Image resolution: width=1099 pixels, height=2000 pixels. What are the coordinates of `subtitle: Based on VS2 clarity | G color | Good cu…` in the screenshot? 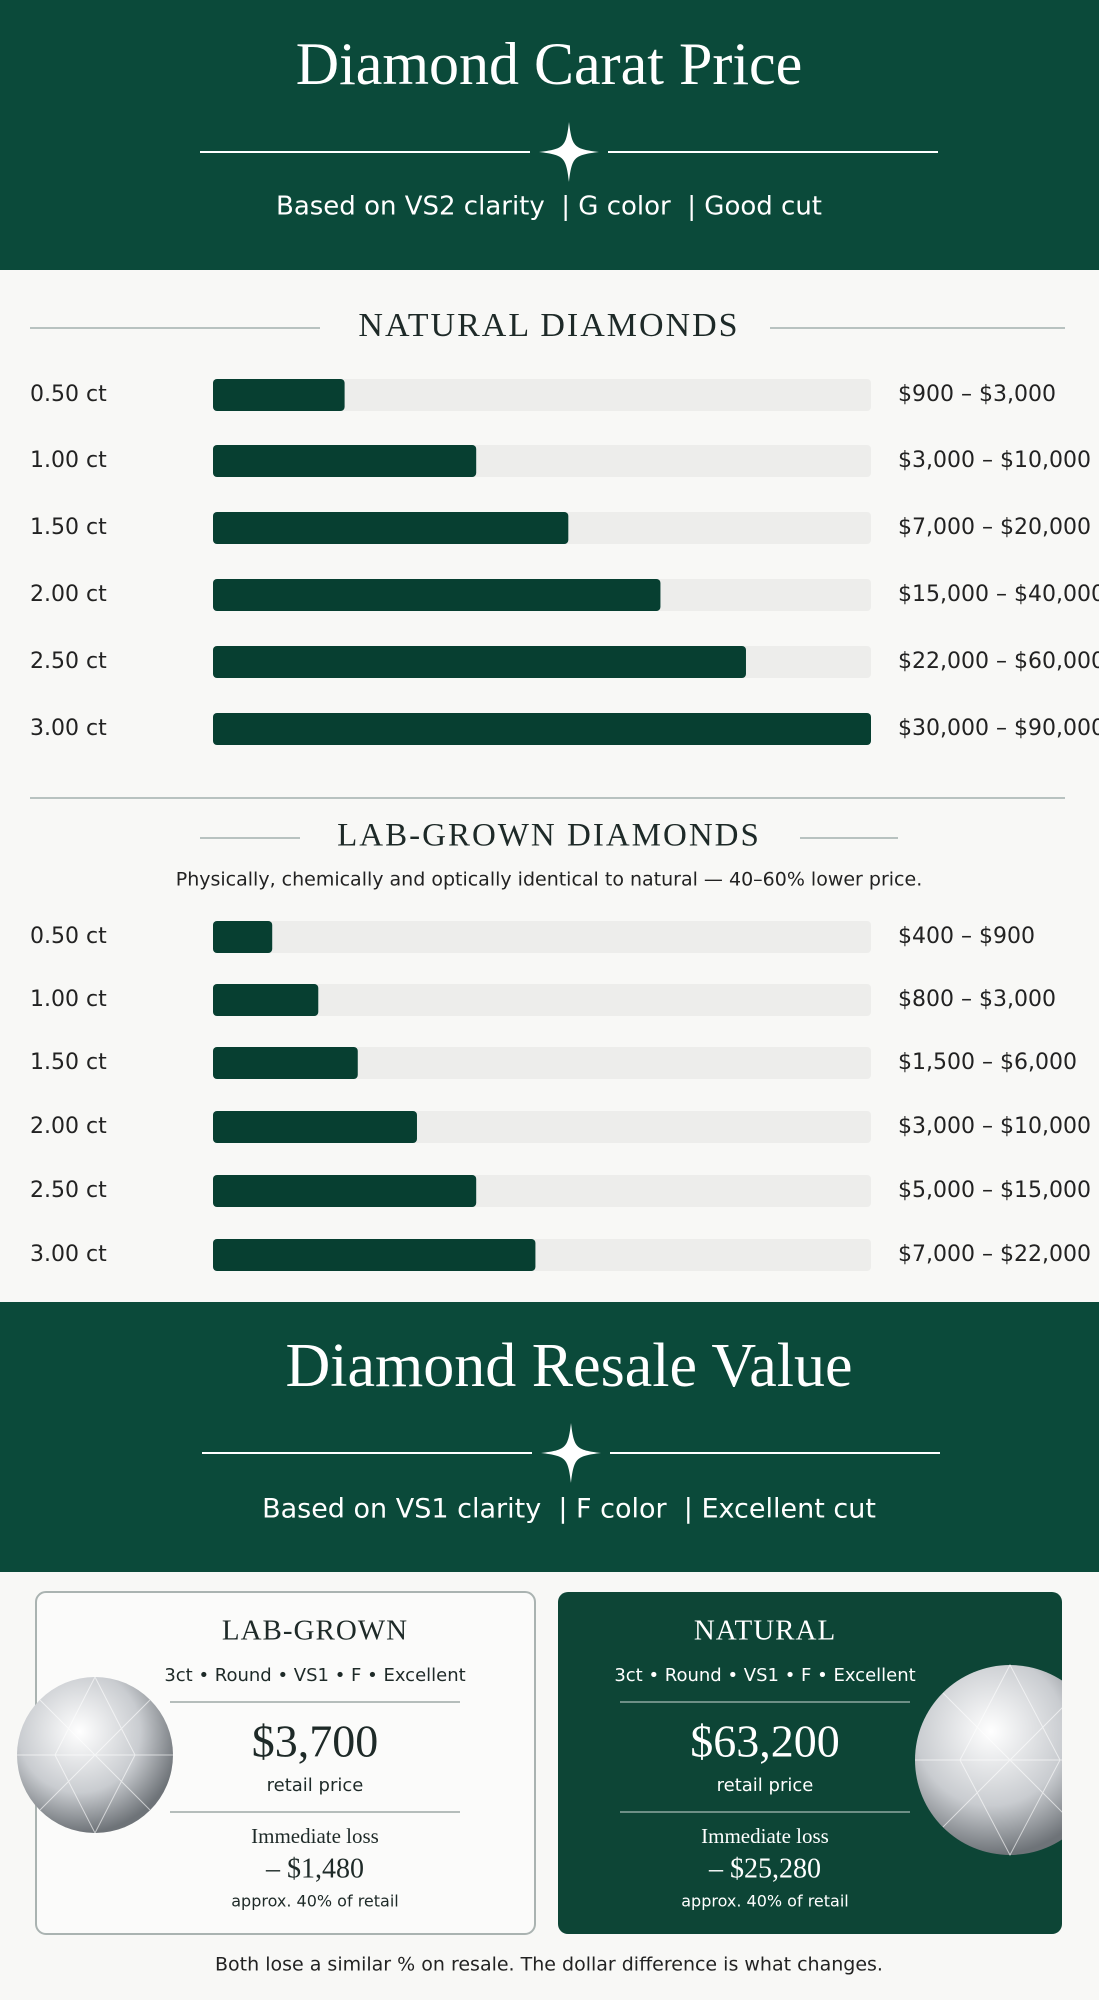 It's located at (549, 207).